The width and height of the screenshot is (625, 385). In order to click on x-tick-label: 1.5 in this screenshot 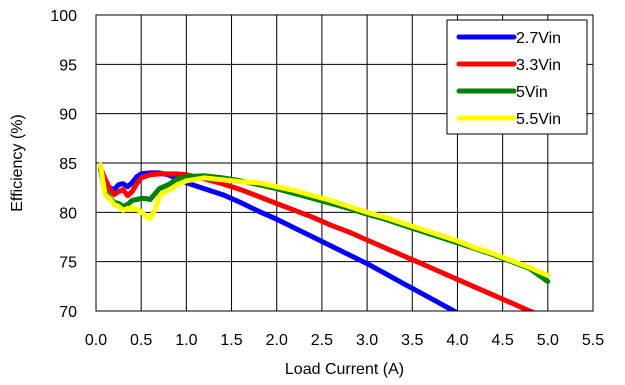, I will do `click(231, 340)`.